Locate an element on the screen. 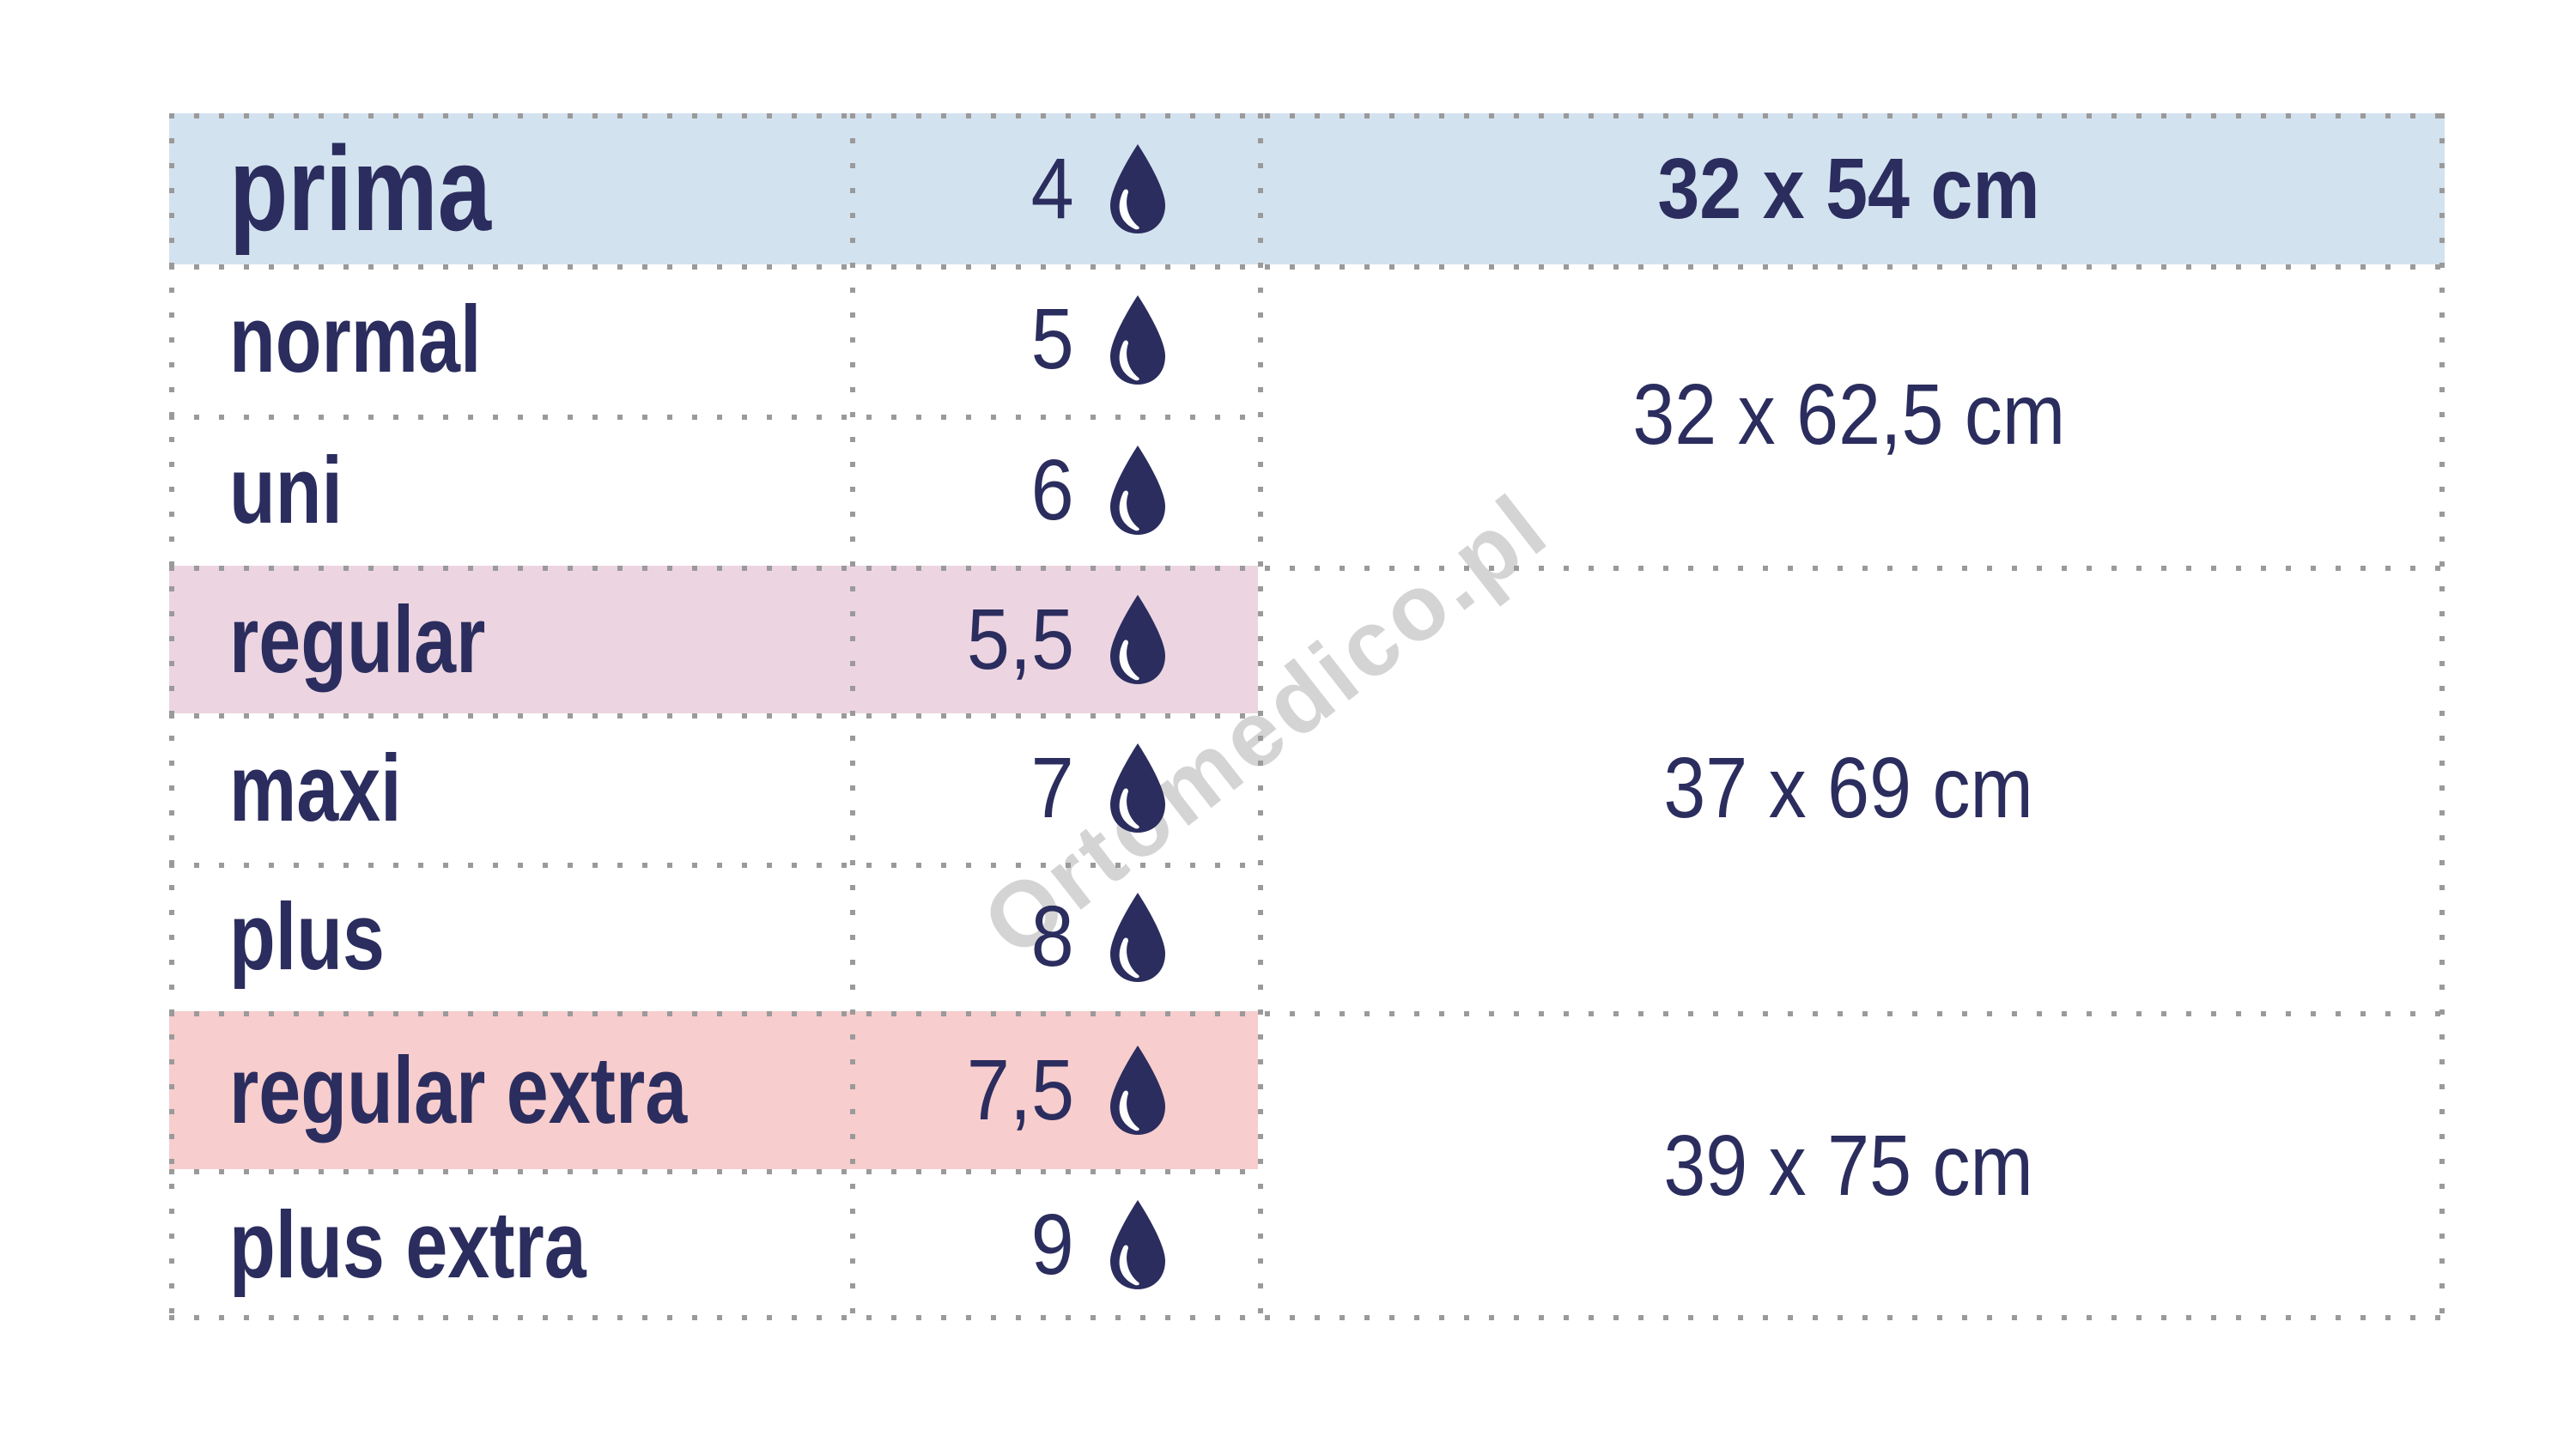  size-label: 37 x 69 cm is located at coordinates (1849, 788).